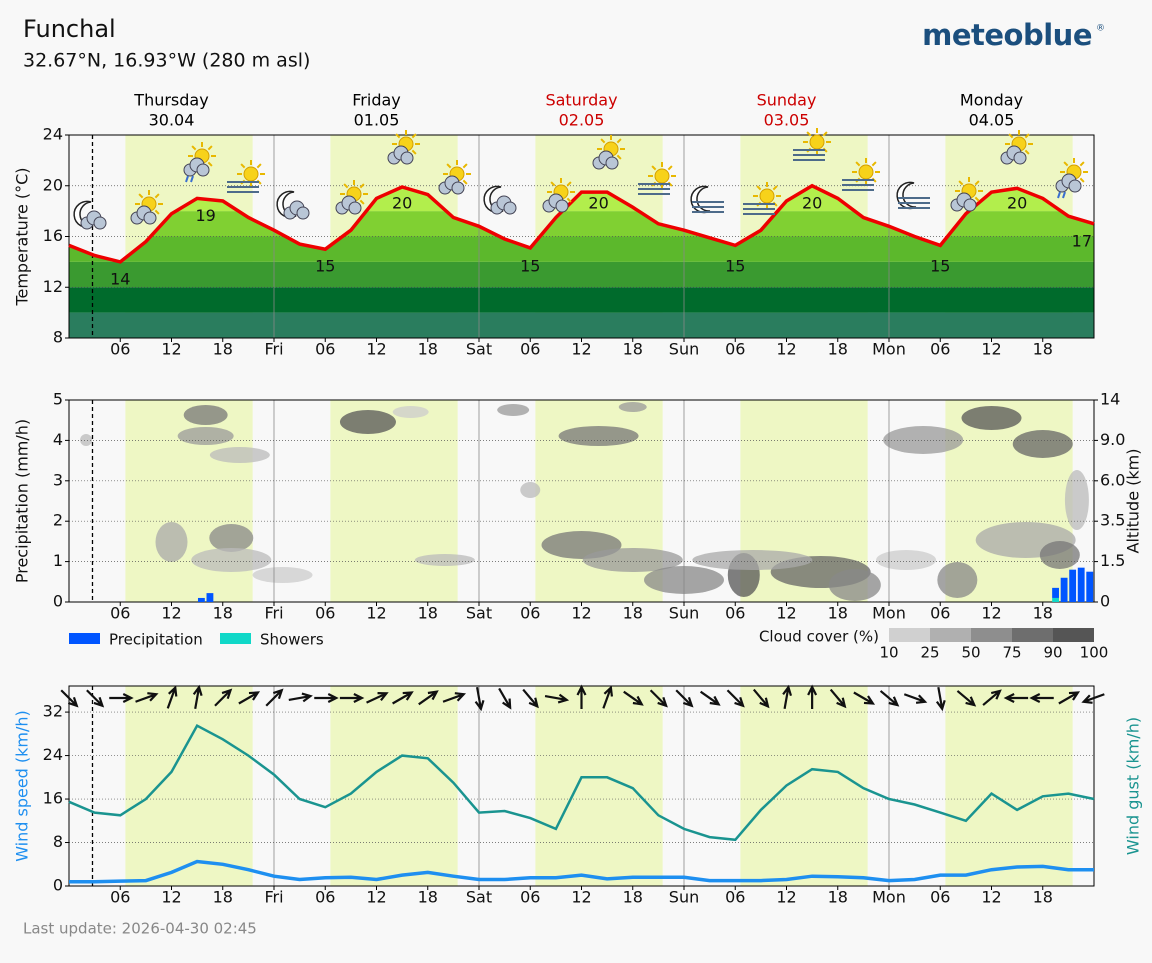 The image size is (1152, 963). I want to click on y-tick-label: 8, so click(58, 841).